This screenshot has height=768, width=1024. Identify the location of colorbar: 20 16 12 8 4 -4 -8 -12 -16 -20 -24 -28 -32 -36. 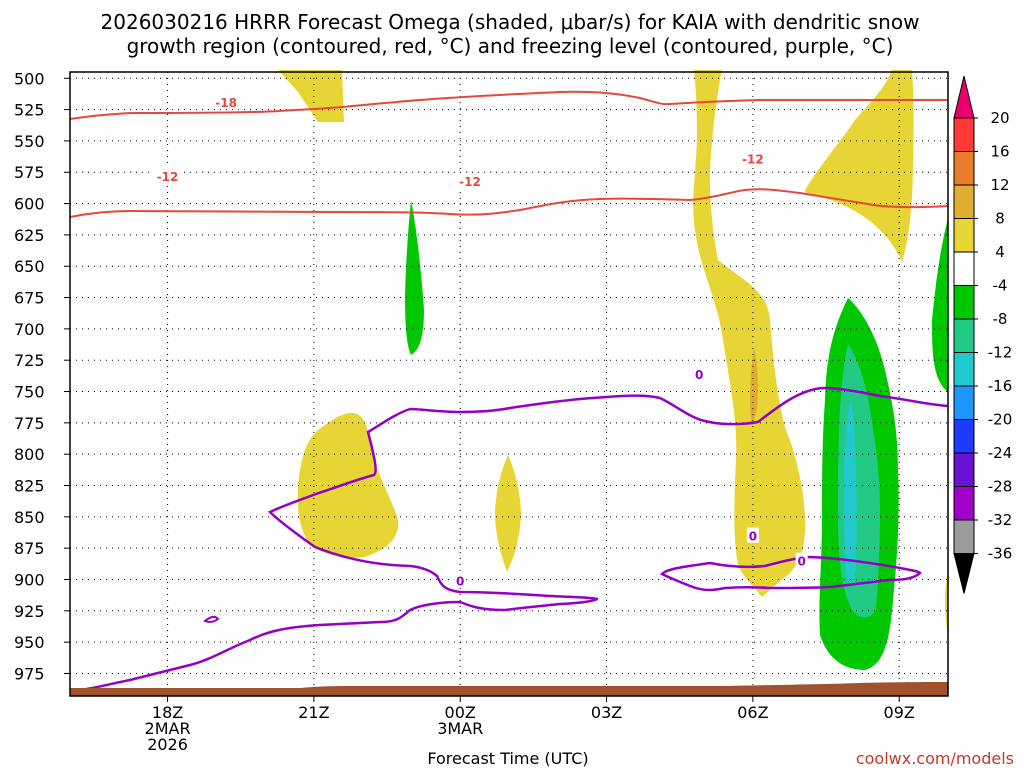
(983, 334).